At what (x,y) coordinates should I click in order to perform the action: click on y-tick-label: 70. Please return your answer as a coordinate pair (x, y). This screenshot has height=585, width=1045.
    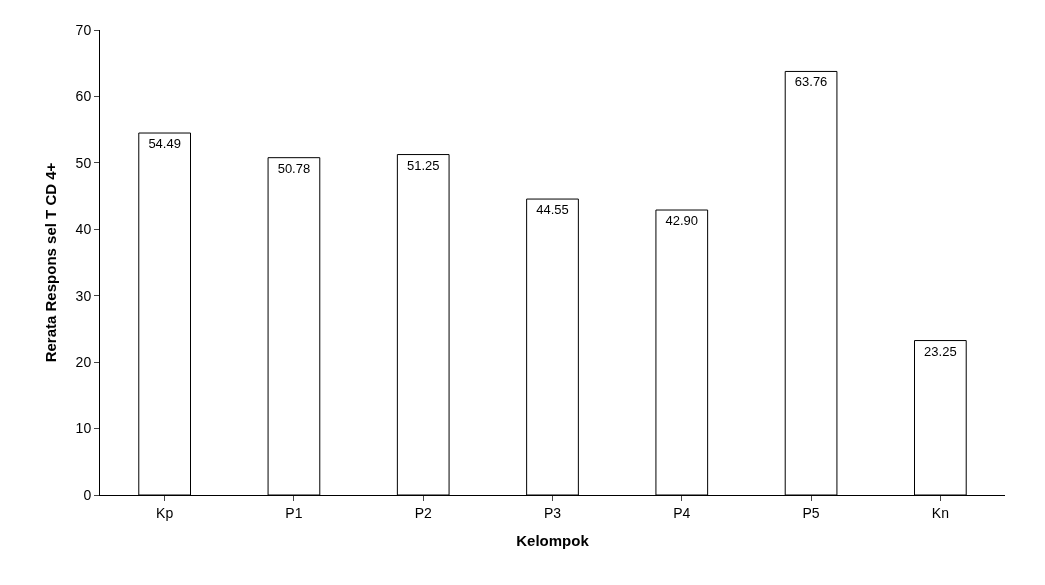
    Looking at the image, I should click on (83, 29).